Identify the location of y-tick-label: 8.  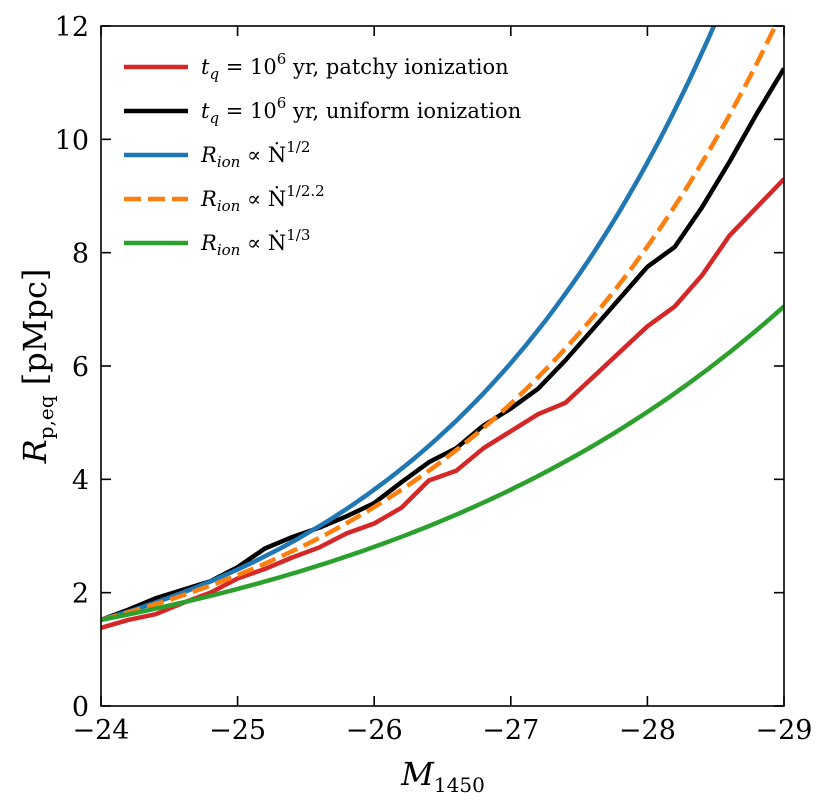
(80, 254).